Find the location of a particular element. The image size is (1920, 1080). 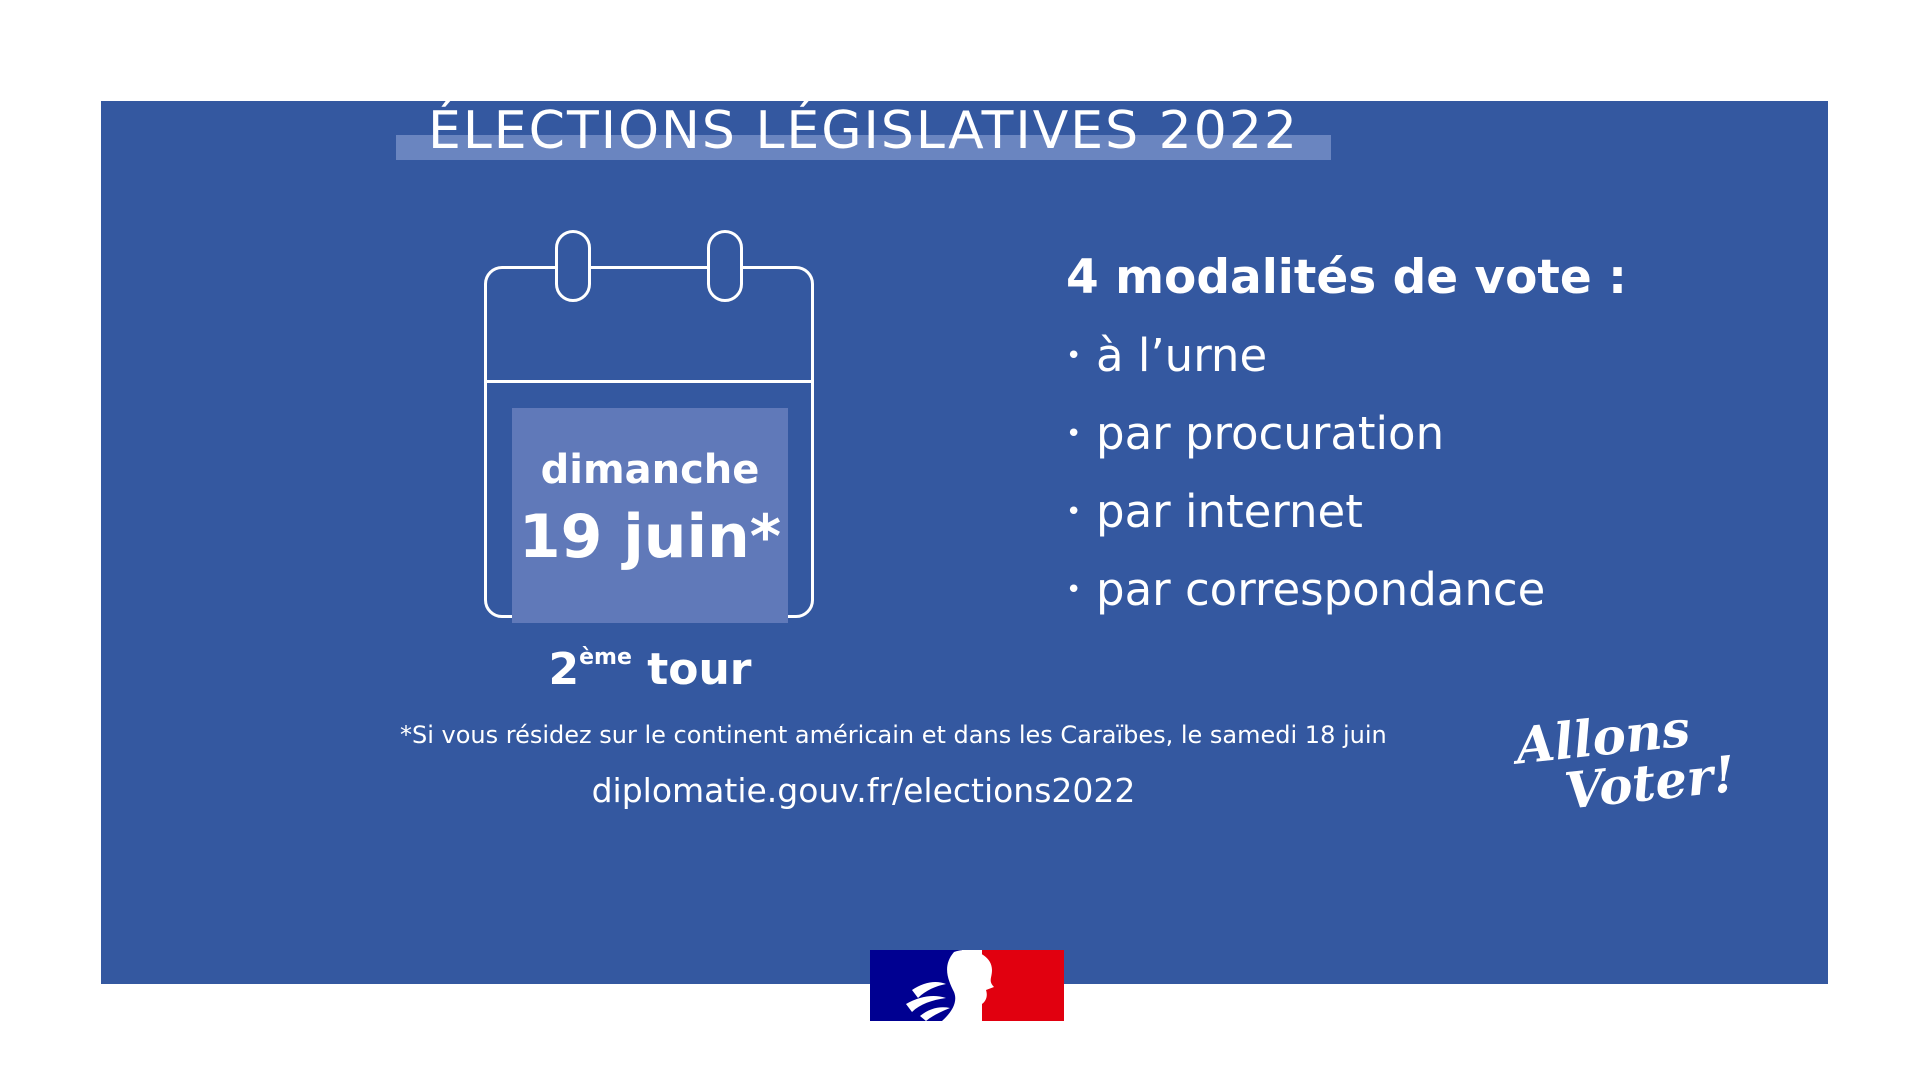

round-number: 2 is located at coordinates (564, 669).